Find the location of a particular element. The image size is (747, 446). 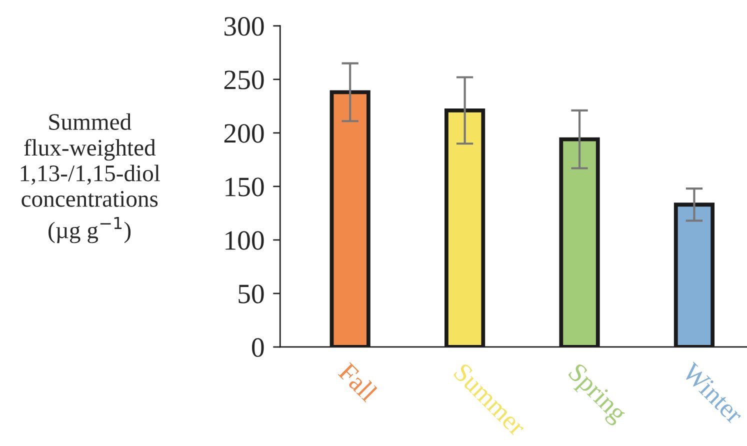

y-axis-title: Summed flux-weighted 1,13-/1,15-diol concentrations (µg g$^{−1}$) is located at coordinates (90, 178).